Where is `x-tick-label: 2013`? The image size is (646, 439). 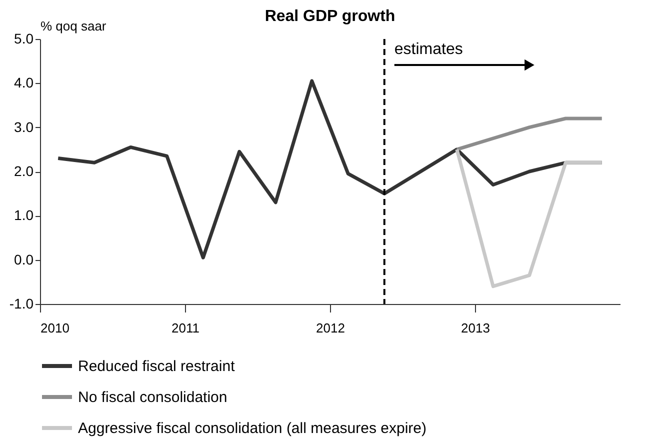 x-tick-label: 2013 is located at coordinates (475, 328).